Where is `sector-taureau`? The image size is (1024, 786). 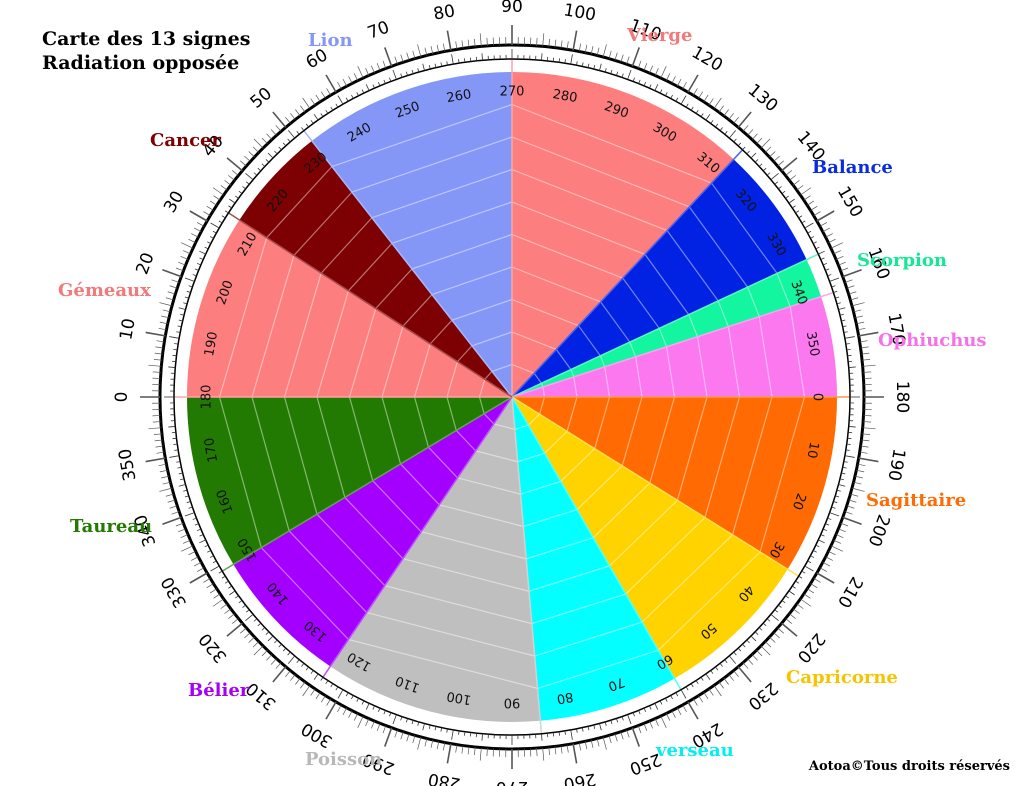 sector-taureau is located at coordinates (349, 481).